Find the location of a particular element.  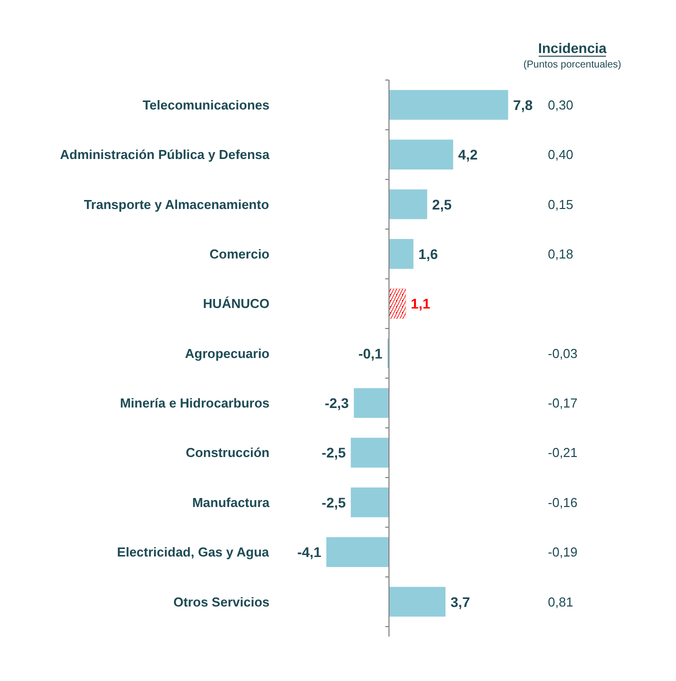

data-label: -4,1 is located at coordinates (309, 552).